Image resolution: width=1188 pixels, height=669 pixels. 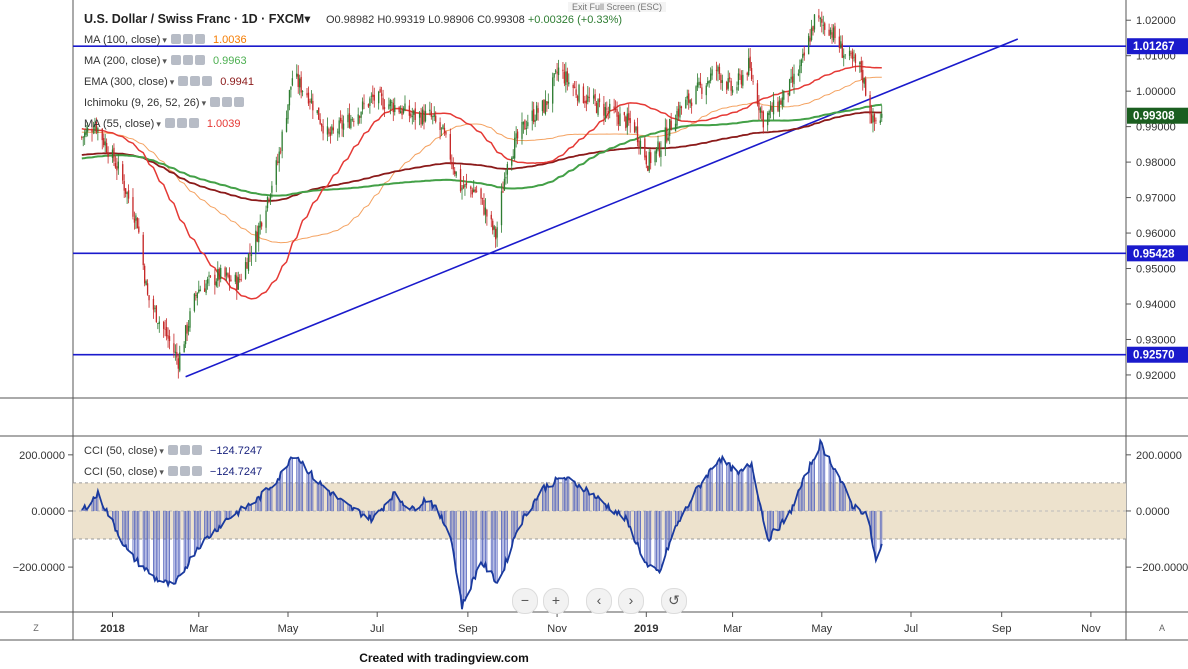 What do you see at coordinates (119, 124) in the screenshot?
I see `indicator-legend-label: MA (55, close)` at bounding box center [119, 124].